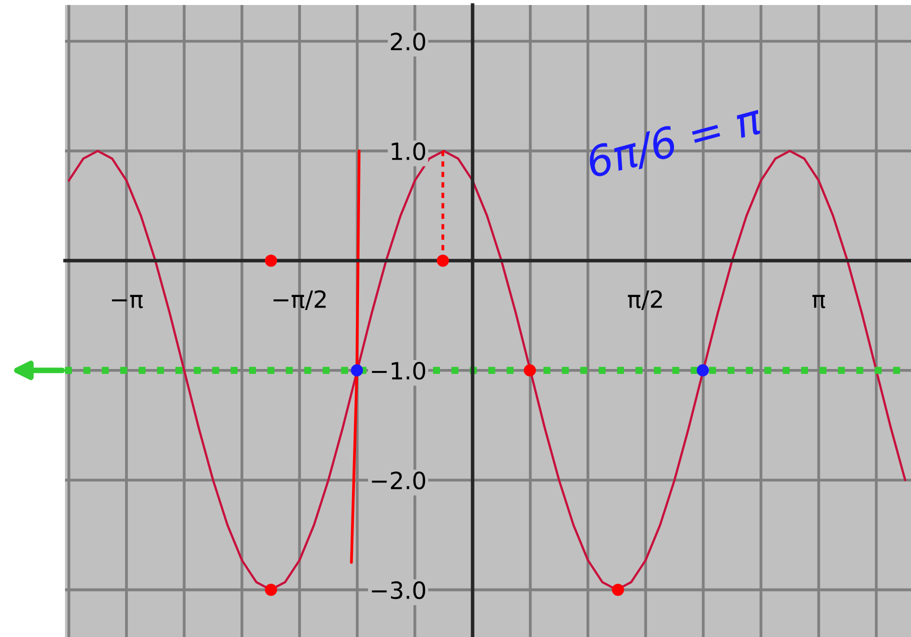 This screenshot has width=911, height=637. I want to click on y-tick-label: 1.0, so click(409, 151).